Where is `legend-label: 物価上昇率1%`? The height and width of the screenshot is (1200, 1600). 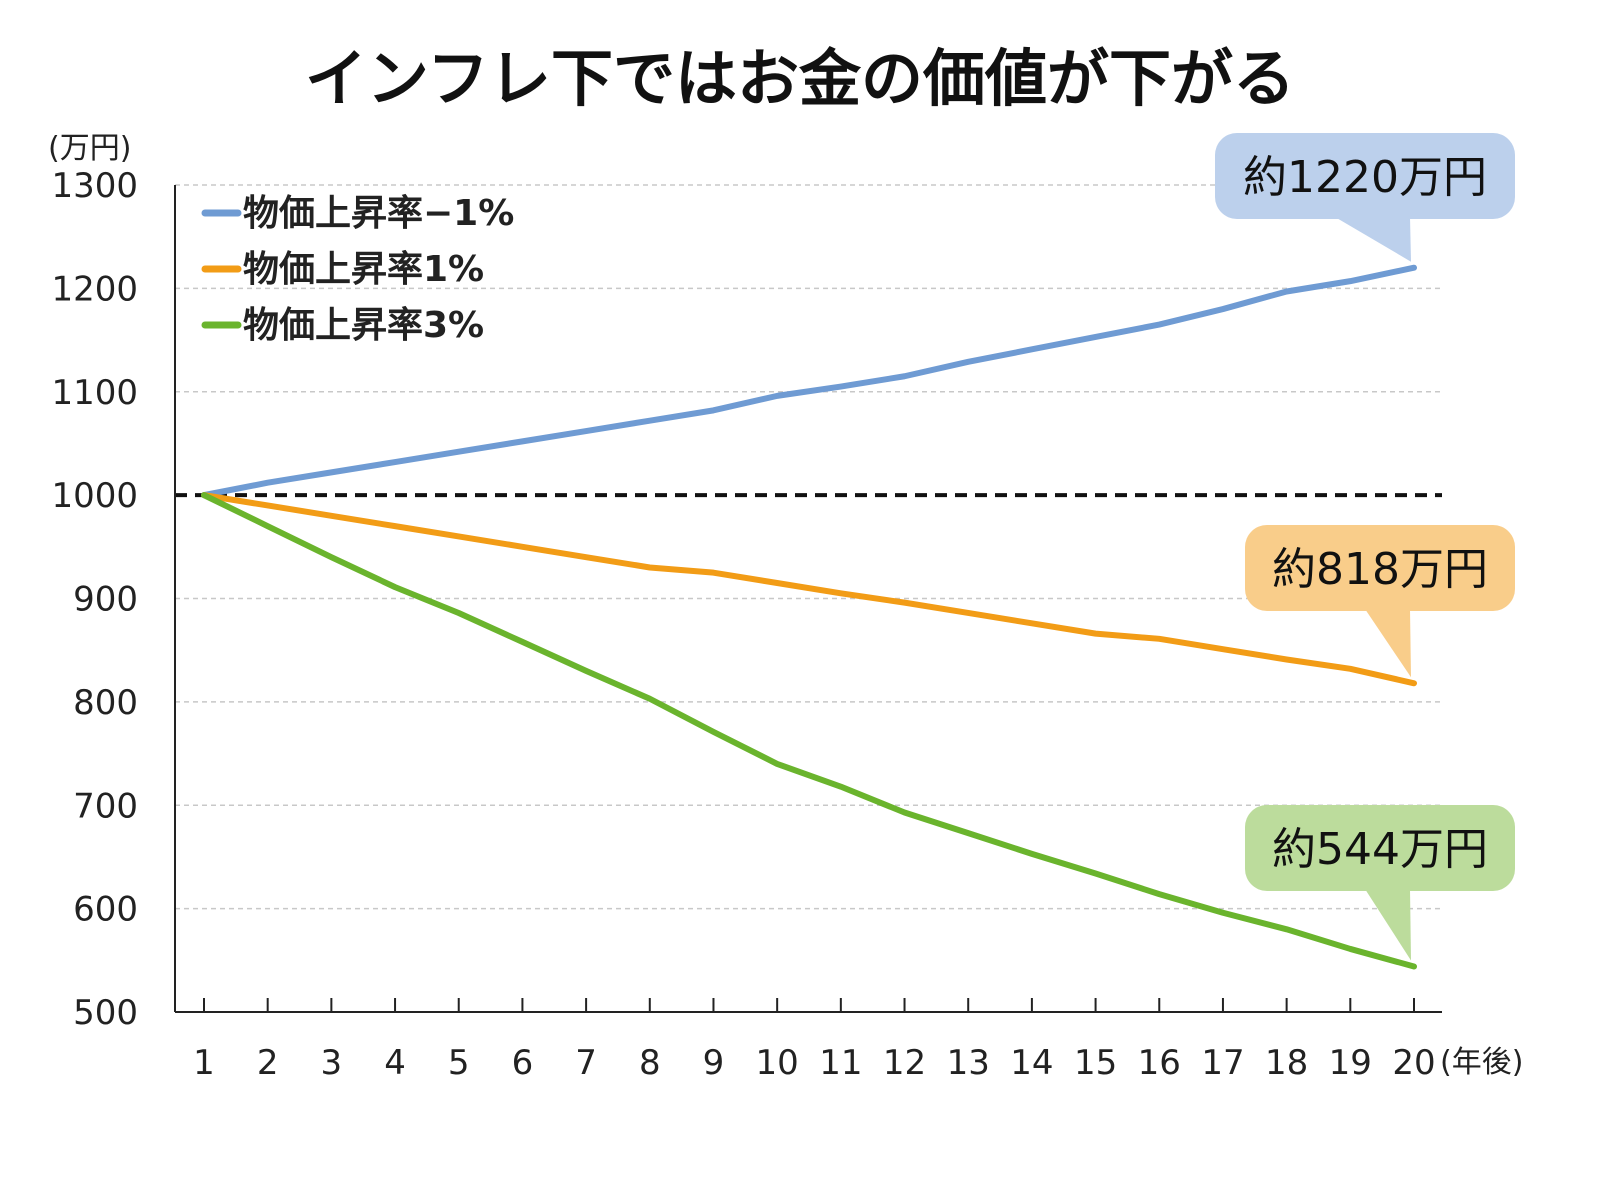
legend-label: 物価上昇率1% is located at coordinates (363, 269).